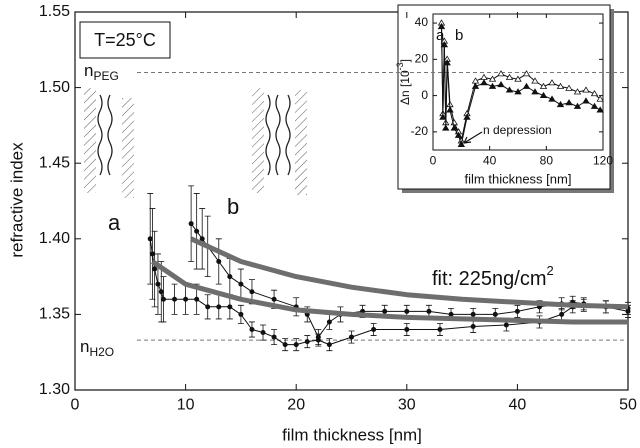  What do you see at coordinates (517, 130) in the screenshot?
I see `inset-annotation: n depression` at bounding box center [517, 130].